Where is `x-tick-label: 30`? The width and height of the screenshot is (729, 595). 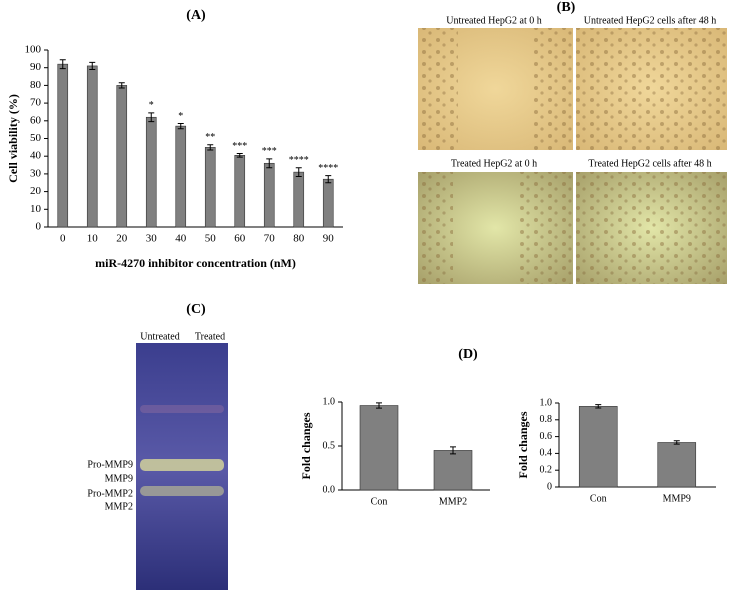
x-tick-label: 30 is located at coordinates (152, 239).